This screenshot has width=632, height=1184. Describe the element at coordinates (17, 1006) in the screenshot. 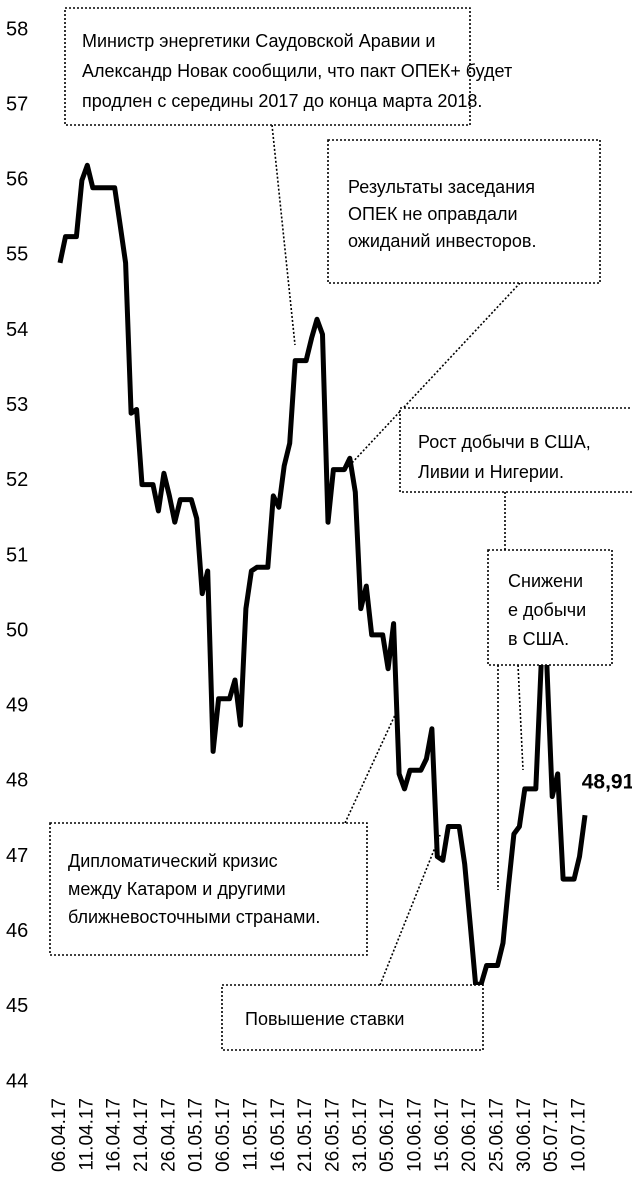

I see `y-tick-label: 45` at that location.